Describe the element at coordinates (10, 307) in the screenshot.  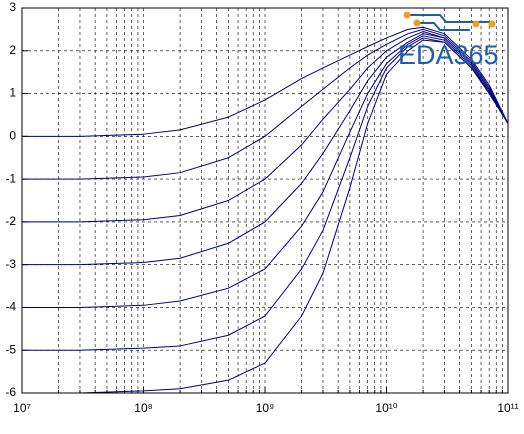
I see `y-tick-label: -4` at that location.